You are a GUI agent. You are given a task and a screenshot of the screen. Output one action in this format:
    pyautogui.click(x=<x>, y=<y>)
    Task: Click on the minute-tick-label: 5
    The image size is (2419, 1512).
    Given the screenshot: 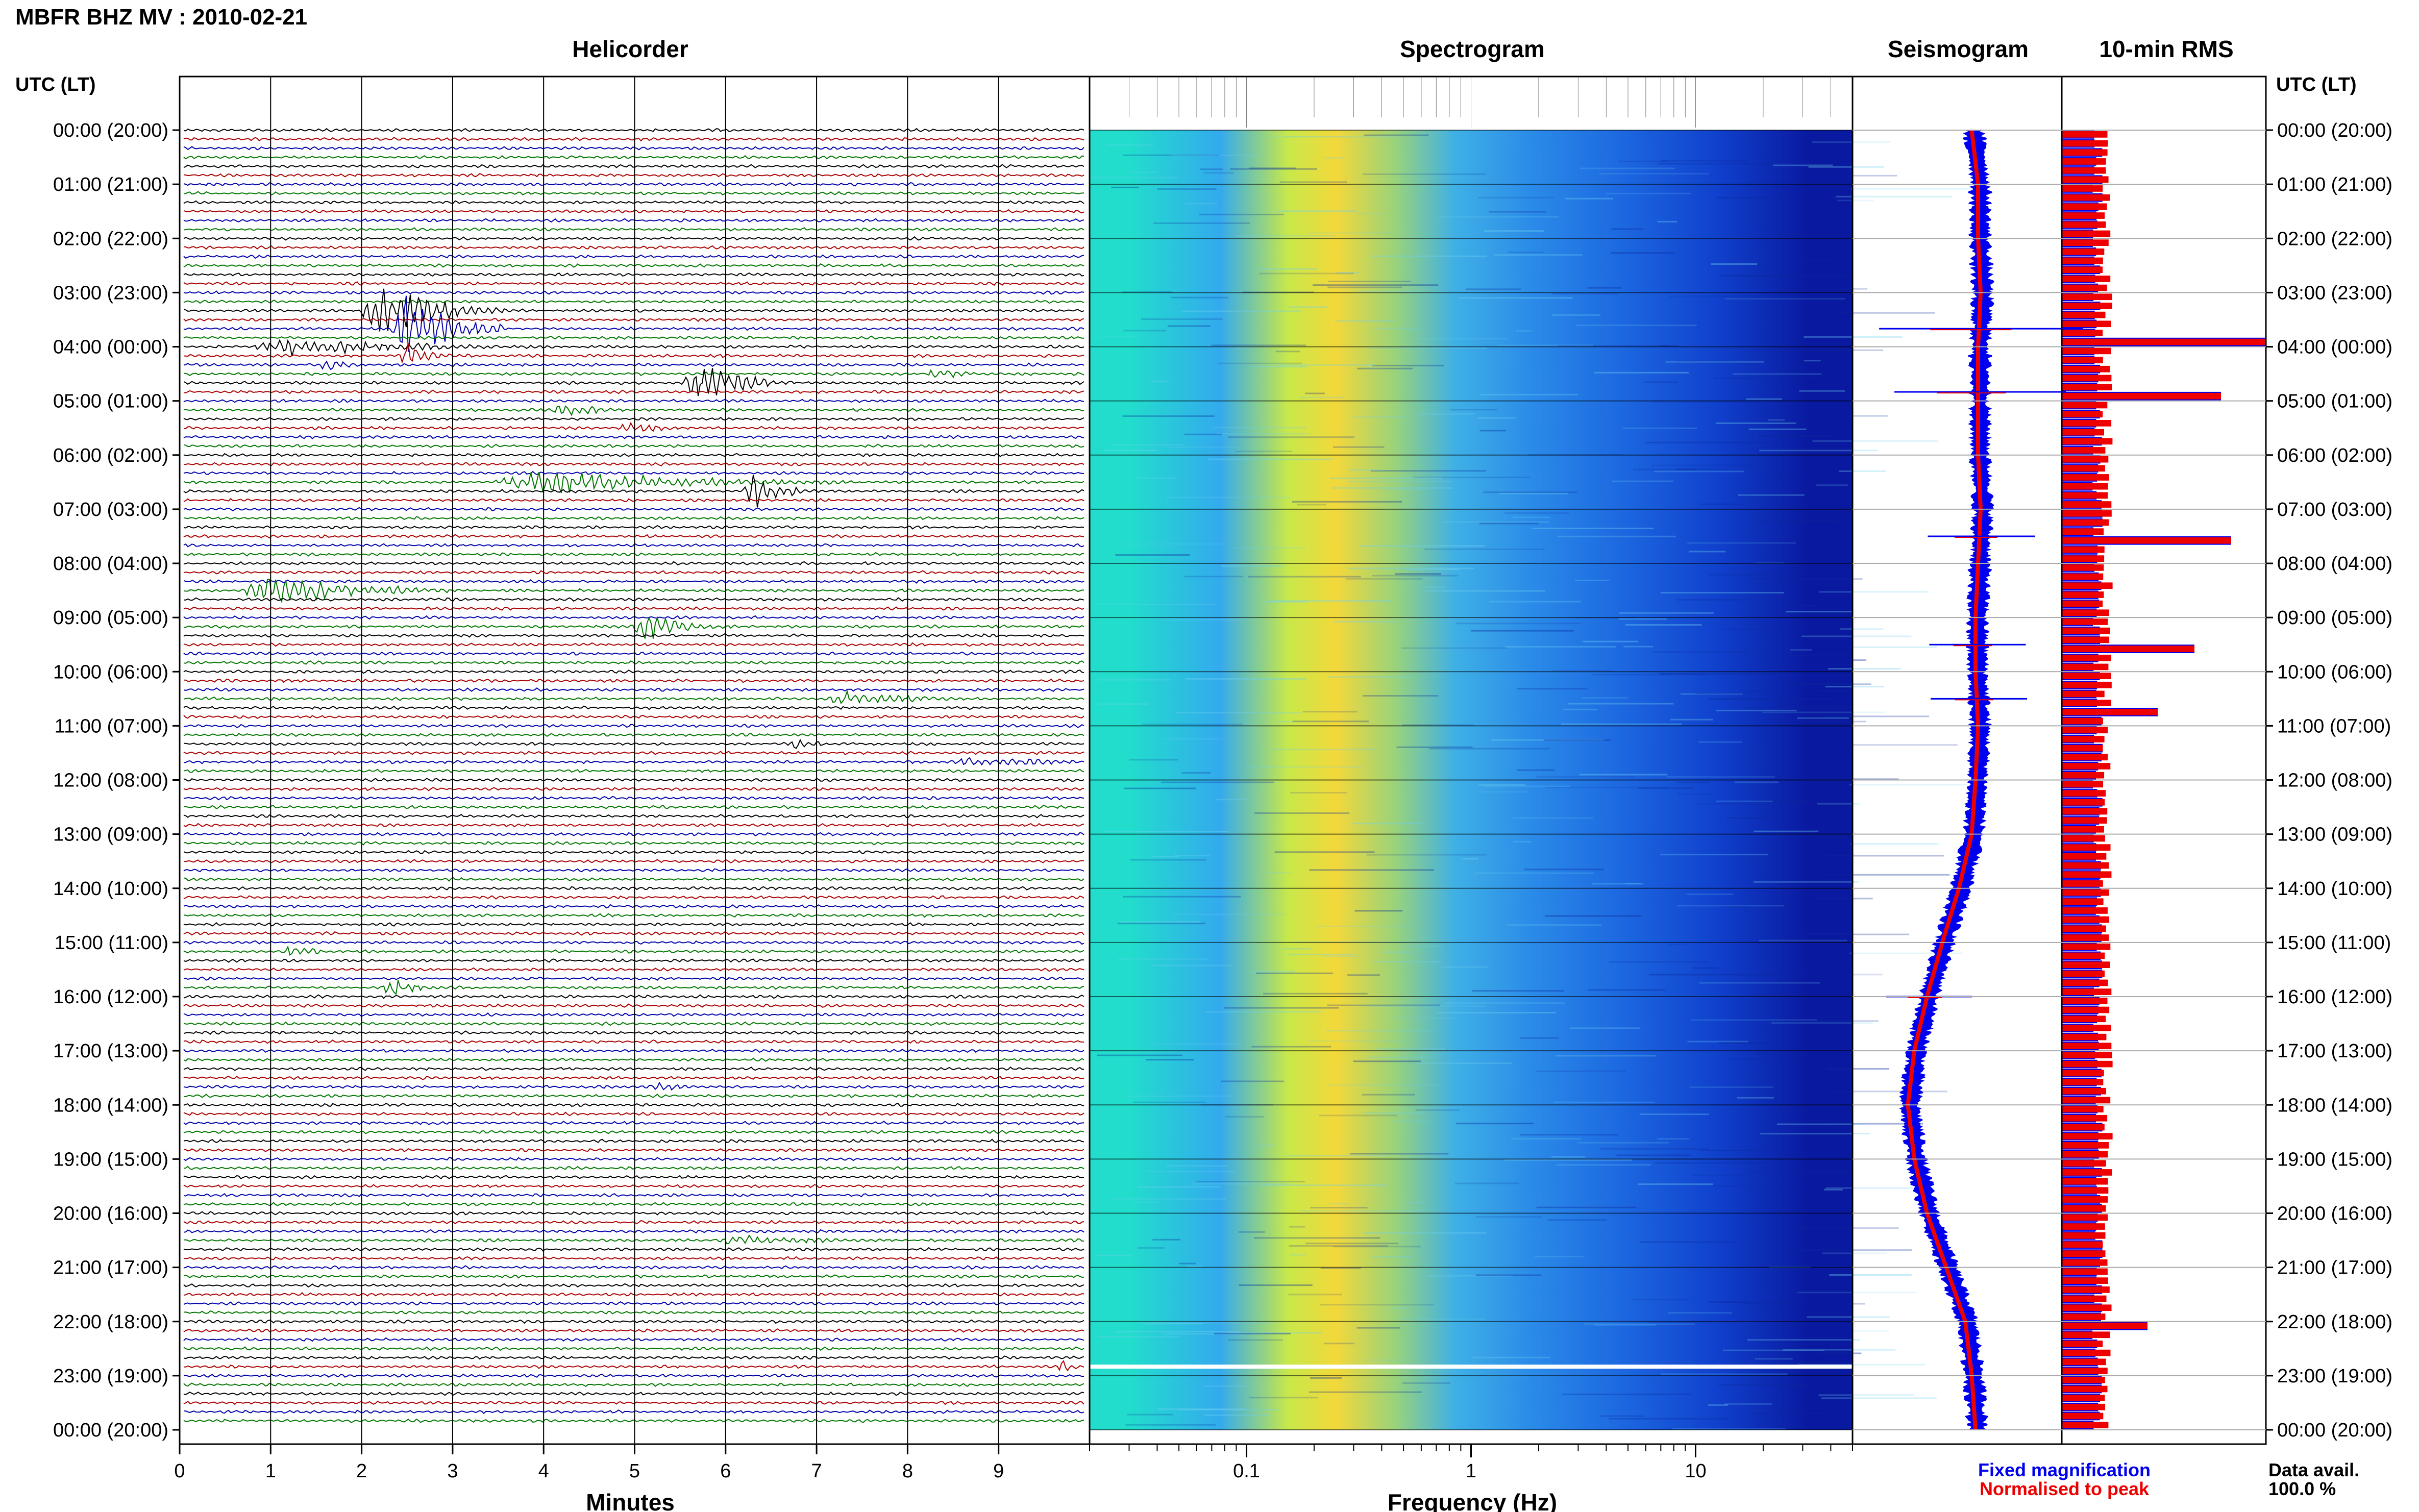 What is the action you would take?
    pyautogui.click(x=634, y=1471)
    